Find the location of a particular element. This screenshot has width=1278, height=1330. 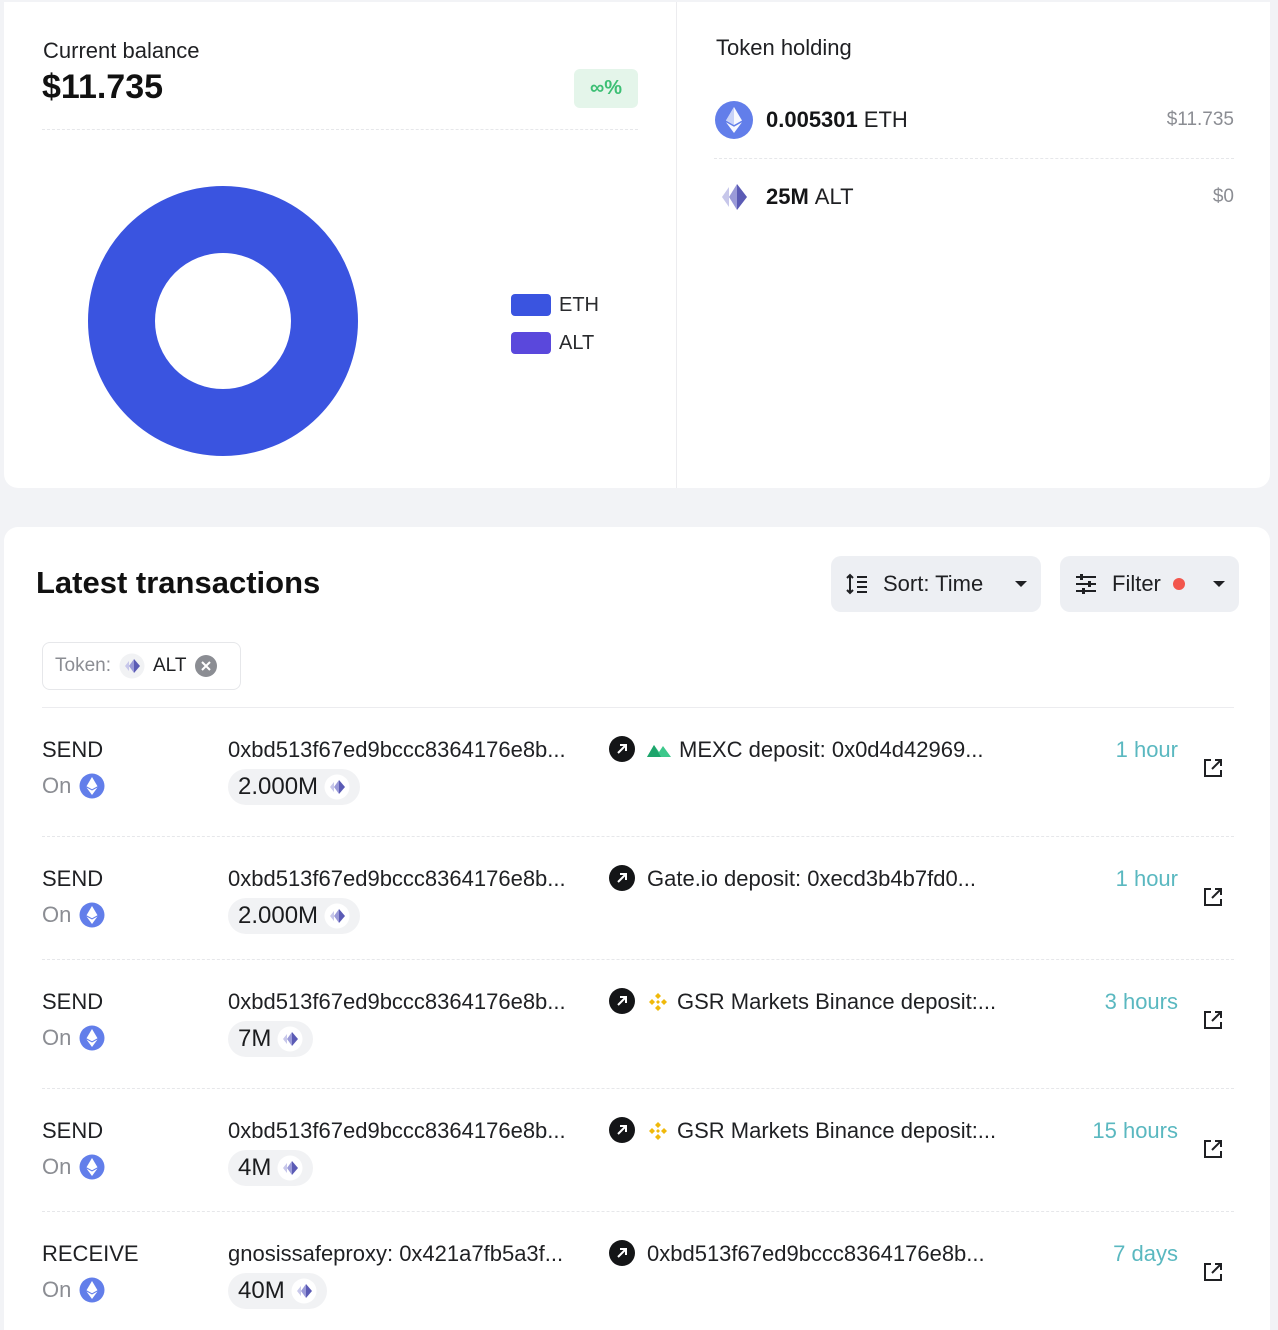

tx-time: 7 days is located at coordinates (1145, 1253).